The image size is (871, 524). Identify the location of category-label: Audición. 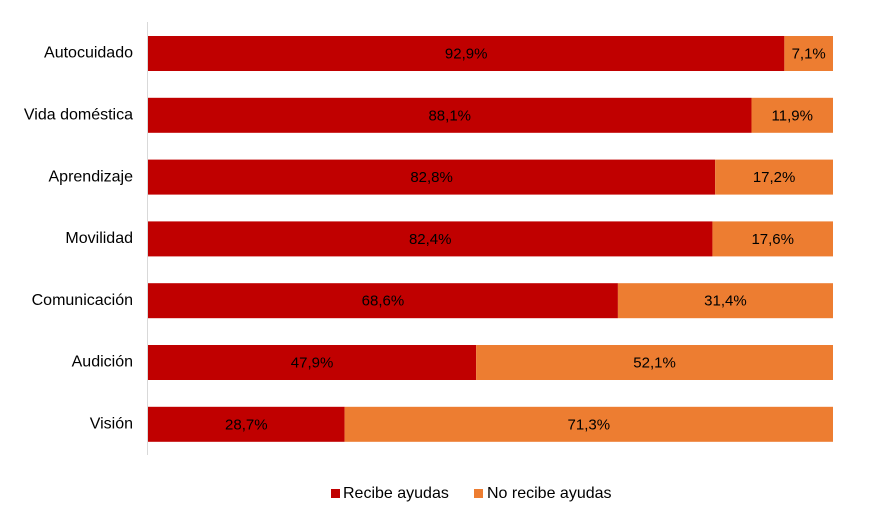
(102, 362).